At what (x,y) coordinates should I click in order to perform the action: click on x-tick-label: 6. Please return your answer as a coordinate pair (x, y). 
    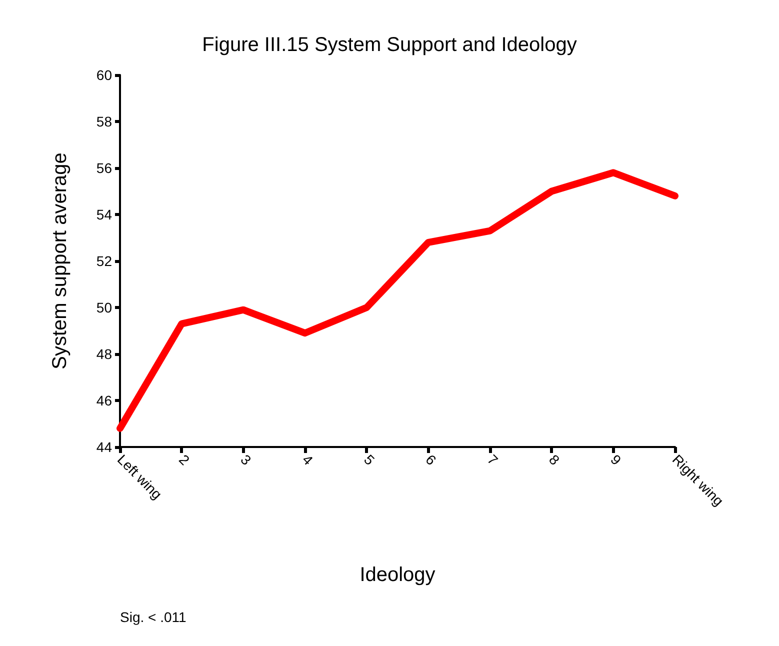
    Looking at the image, I should click on (431, 459).